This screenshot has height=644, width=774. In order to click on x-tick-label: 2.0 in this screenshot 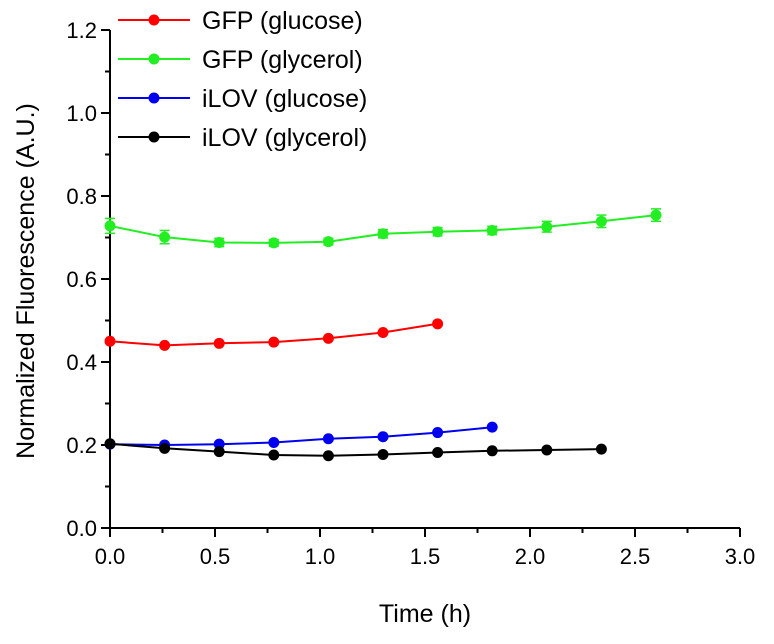, I will do `click(530, 556)`.